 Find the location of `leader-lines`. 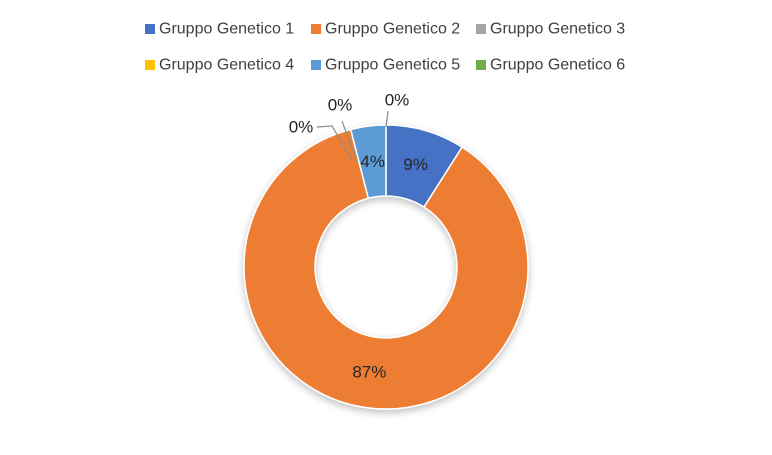

leader-lines is located at coordinates (352, 136).